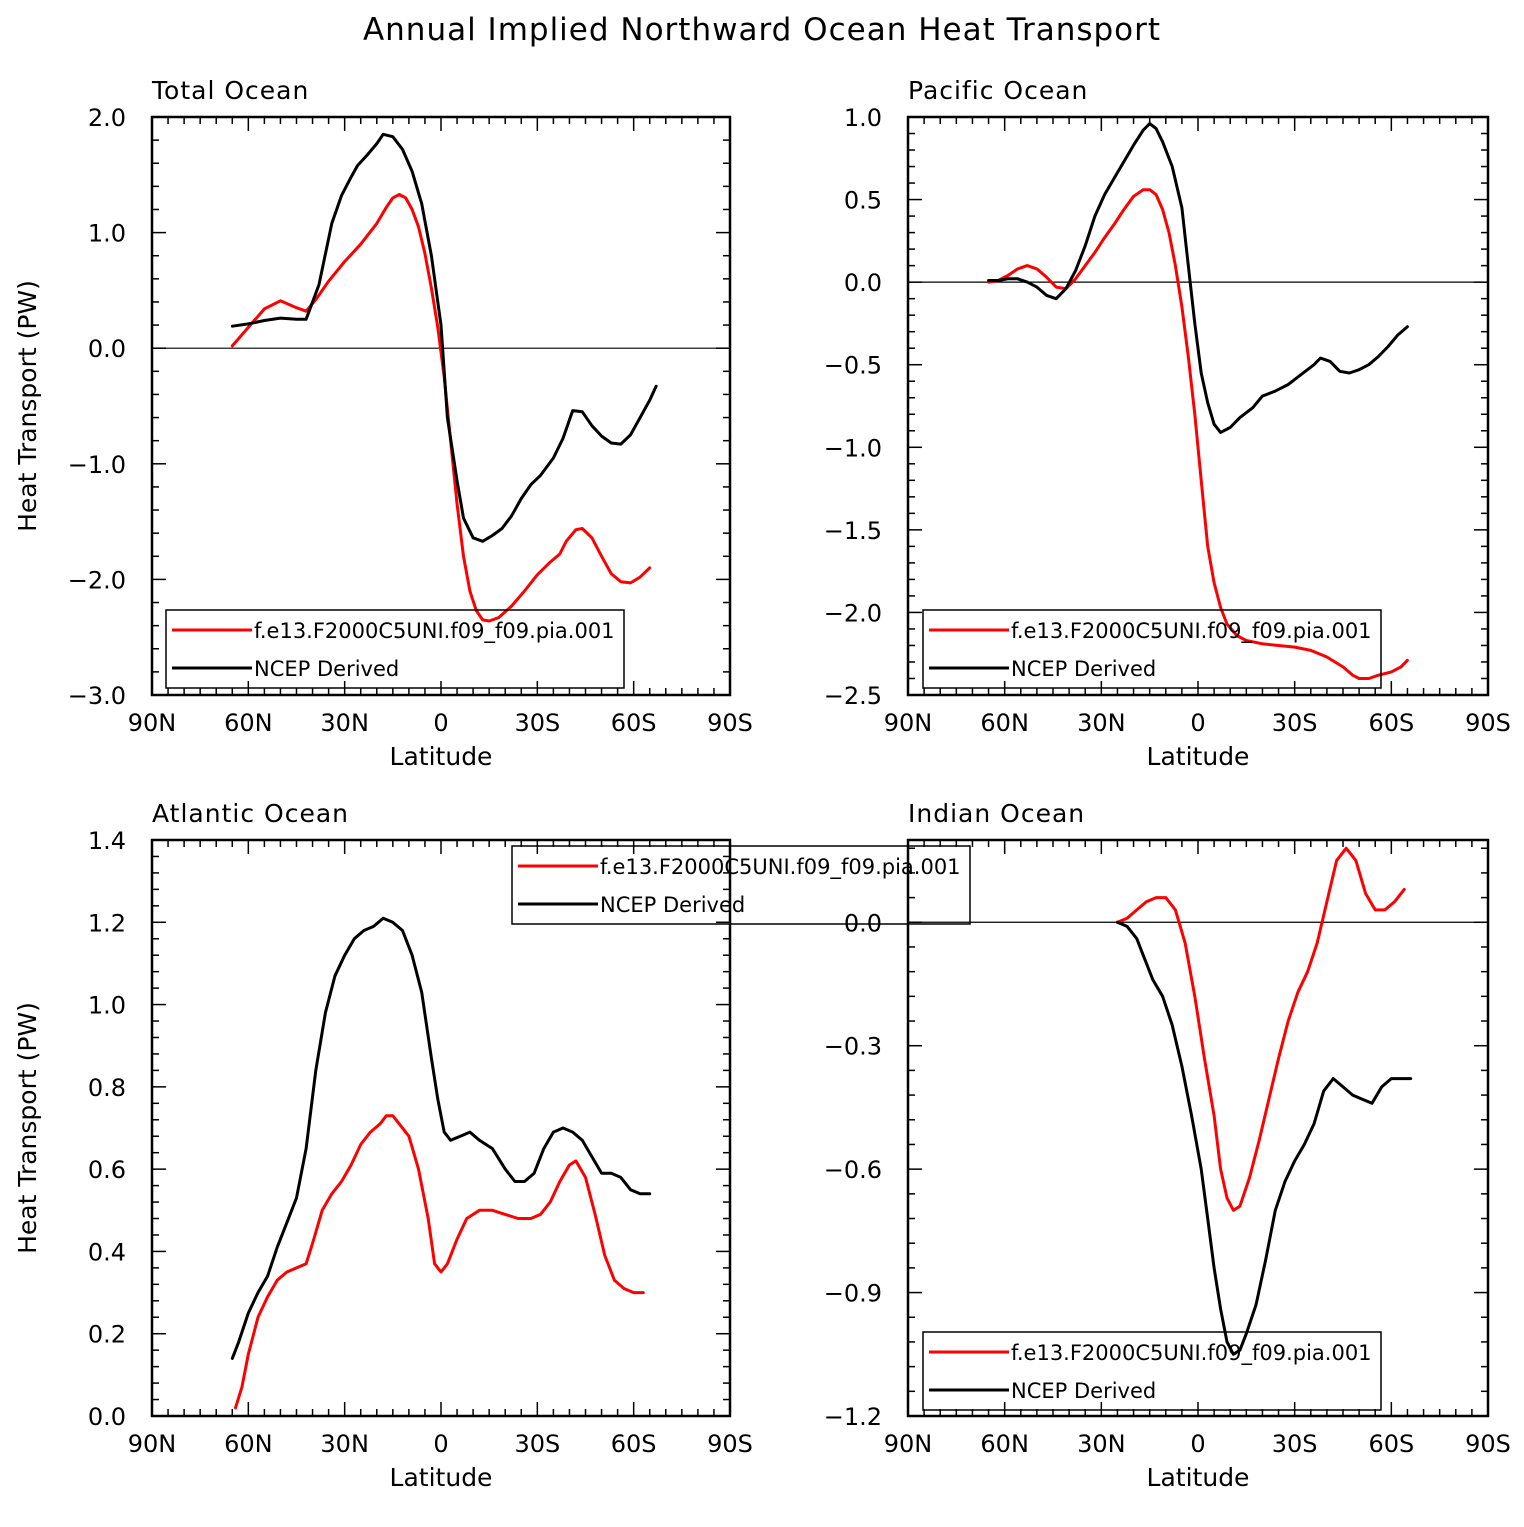  What do you see at coordinates (107, 923) in the screenshot?
I see `y-tick-label: 1.2` at bounding box center [107, 923].